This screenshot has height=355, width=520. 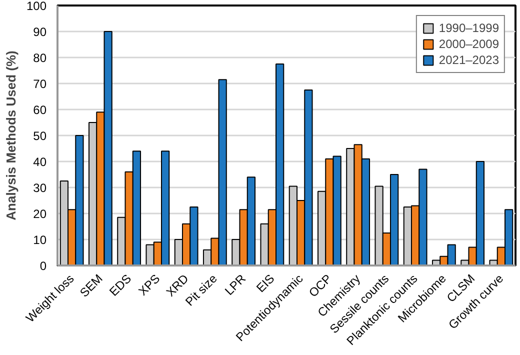 I want to click on y-tick-label: 20, so click(x=40, y=214).